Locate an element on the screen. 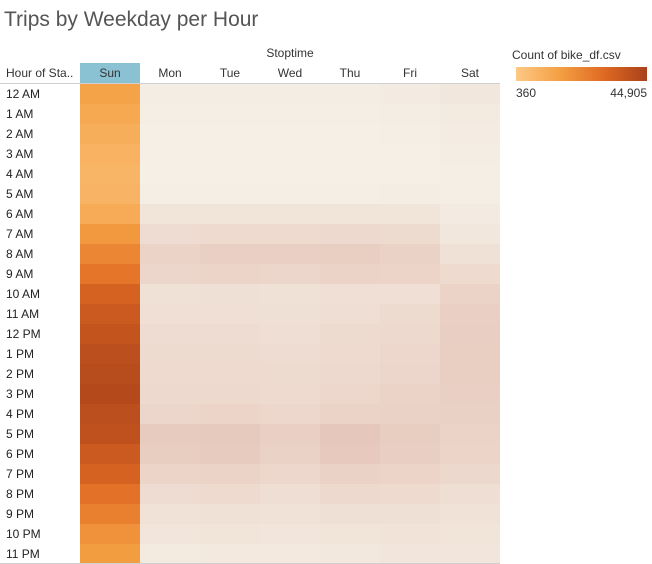 Image resolution: width=652 pixels, height=564 pixels. row-label: 8 AM is located at coordinates (20, 254).